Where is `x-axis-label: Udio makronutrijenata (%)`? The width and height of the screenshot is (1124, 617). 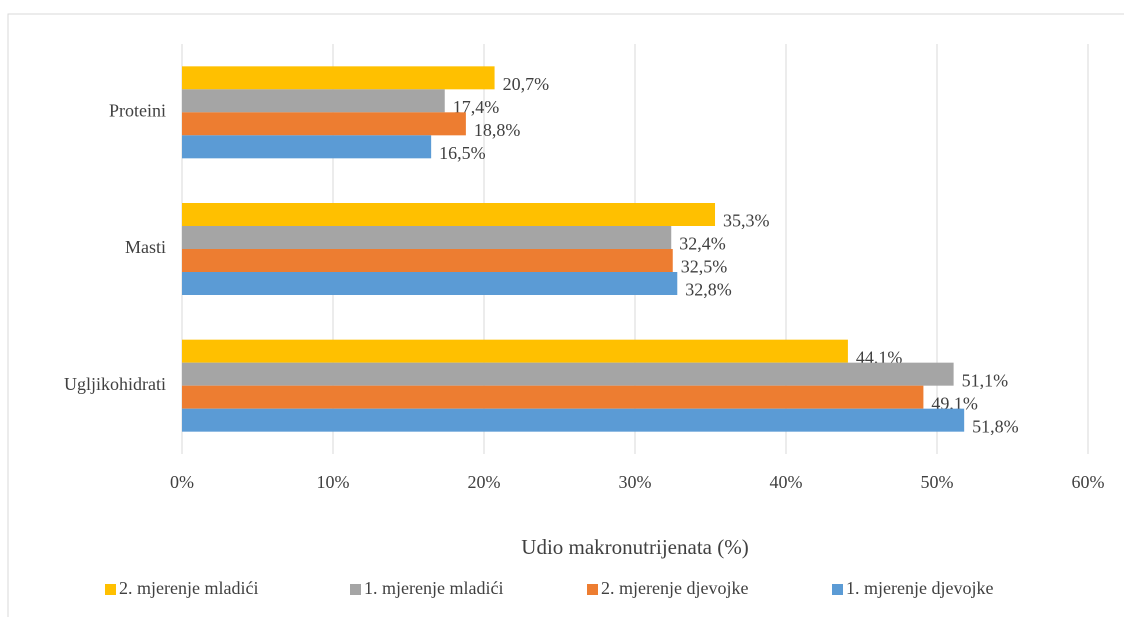 x-axis-label: Udio makronutrijenata (%) is located at coordinates (634, 547).